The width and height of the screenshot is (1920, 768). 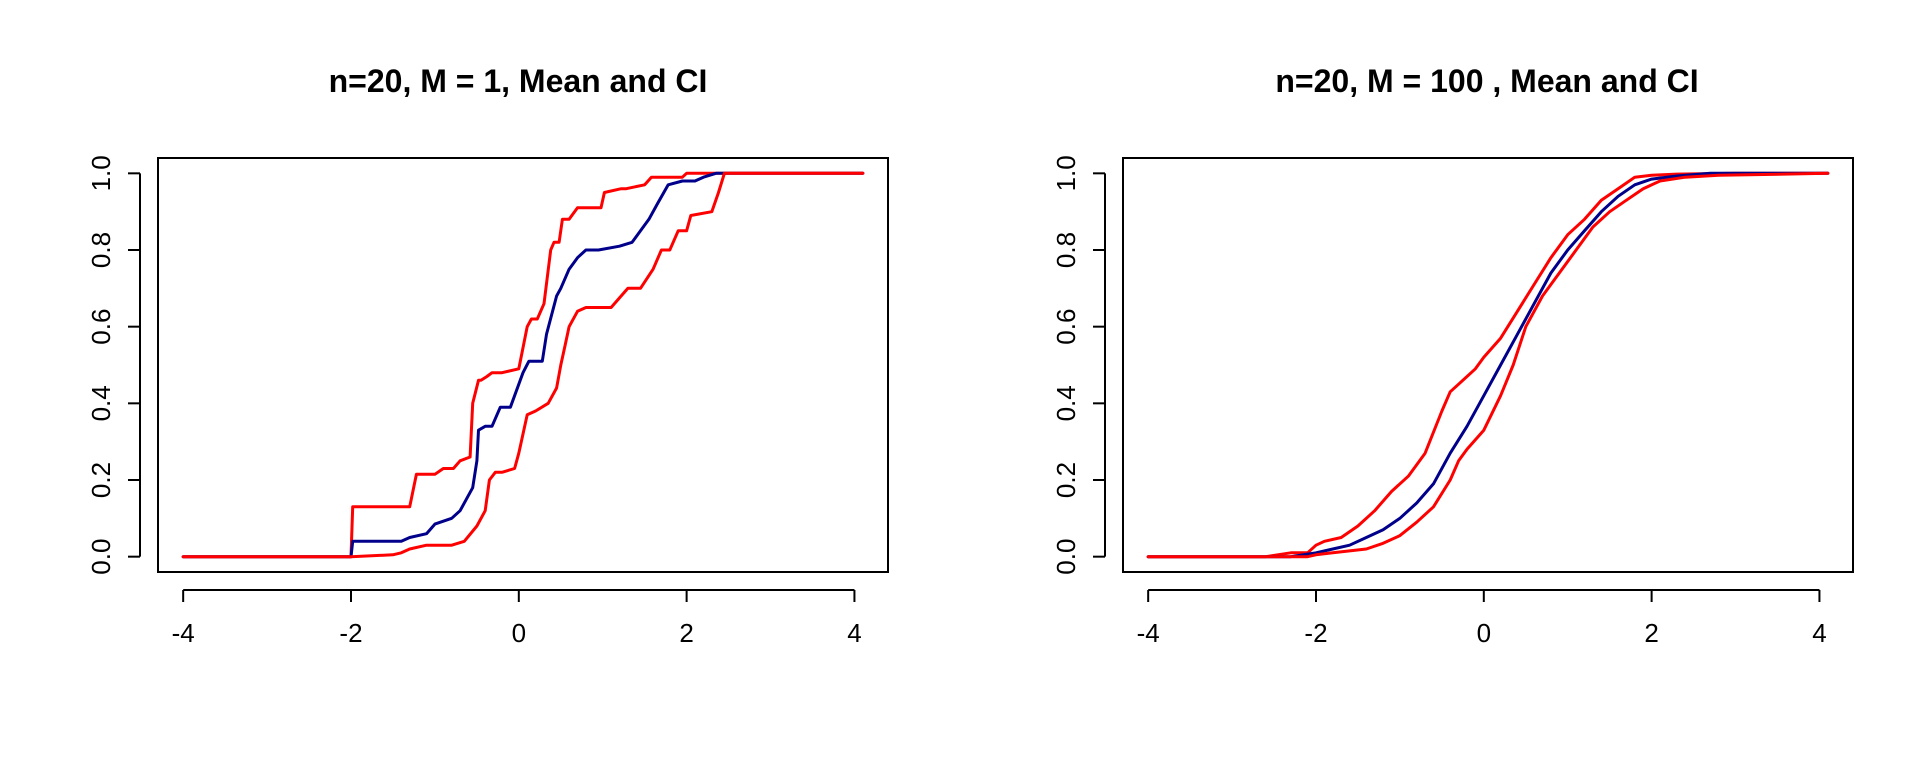 I want to click on panel-2-x-axis: -4 -2 0 2 4, so click(x=1482, y=618).